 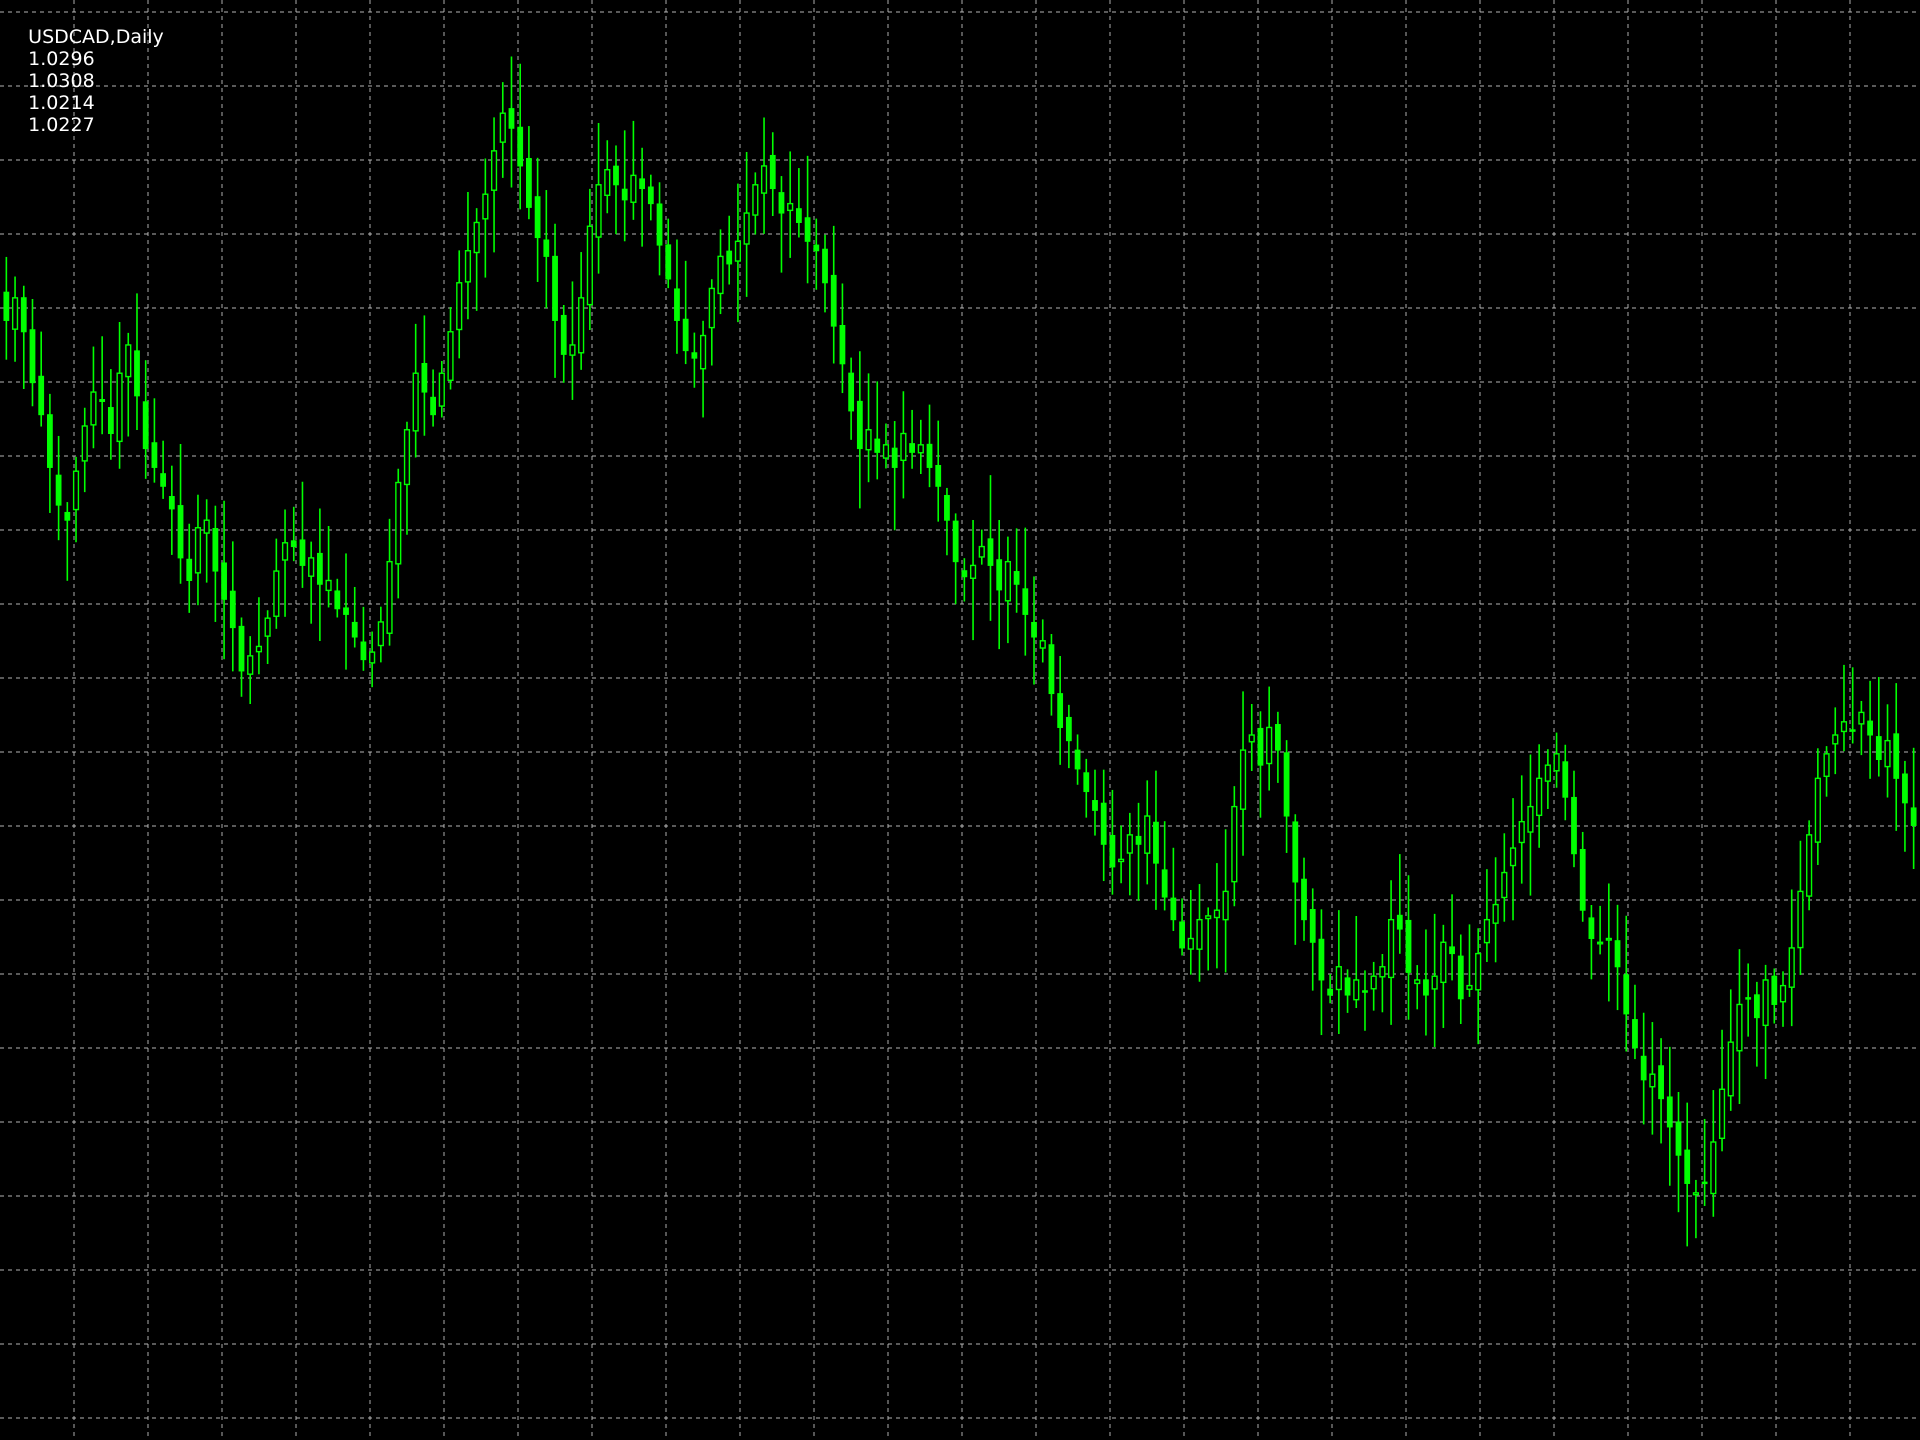 What do you see at coordinates (61, 59) in the screenshot?
I see `open-price: 1.0296` at bounding box center [61, 59].